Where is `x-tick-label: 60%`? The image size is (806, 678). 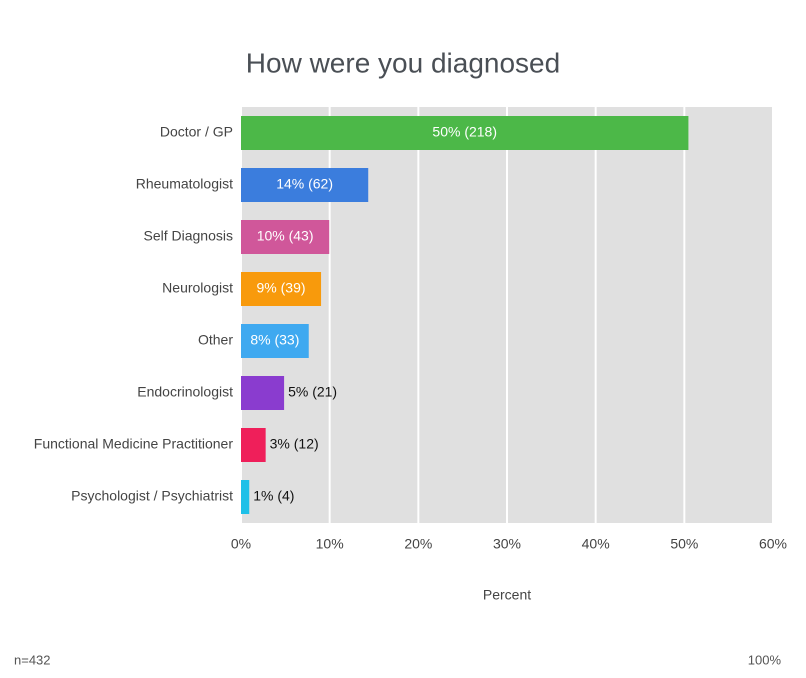 x-tick-label: 60% is located at coordinates (773, 544).